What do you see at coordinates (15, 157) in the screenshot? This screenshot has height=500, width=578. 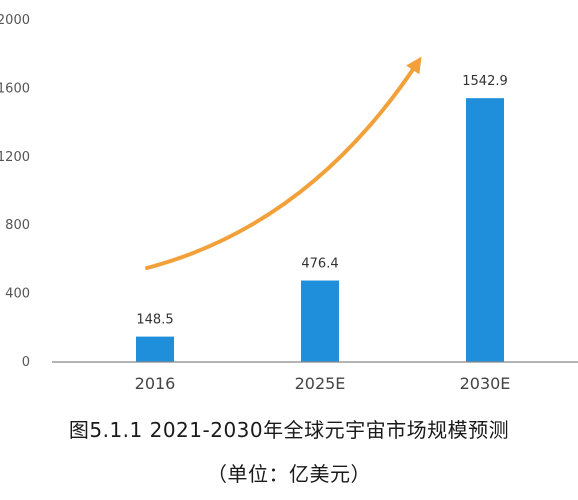 I see `y-tick-label: 1200` at bounding box center [15, 157].